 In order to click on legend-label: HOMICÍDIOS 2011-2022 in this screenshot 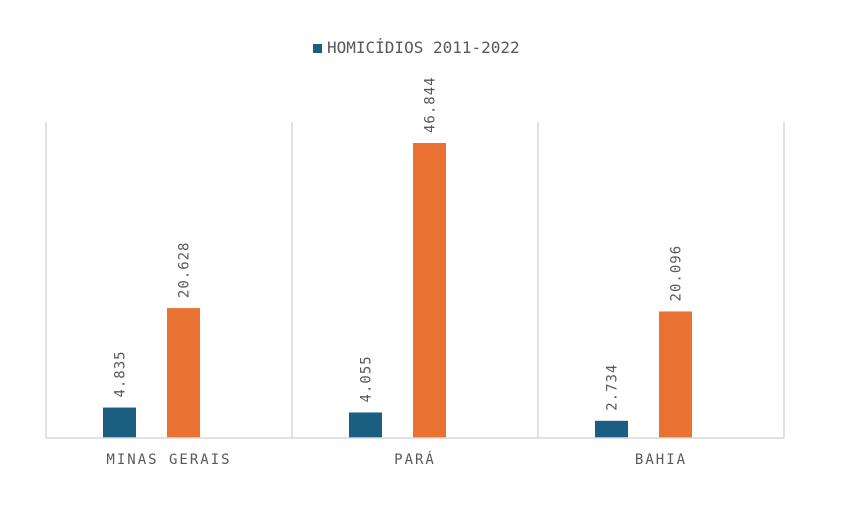, I will do `click(423, 47)`.